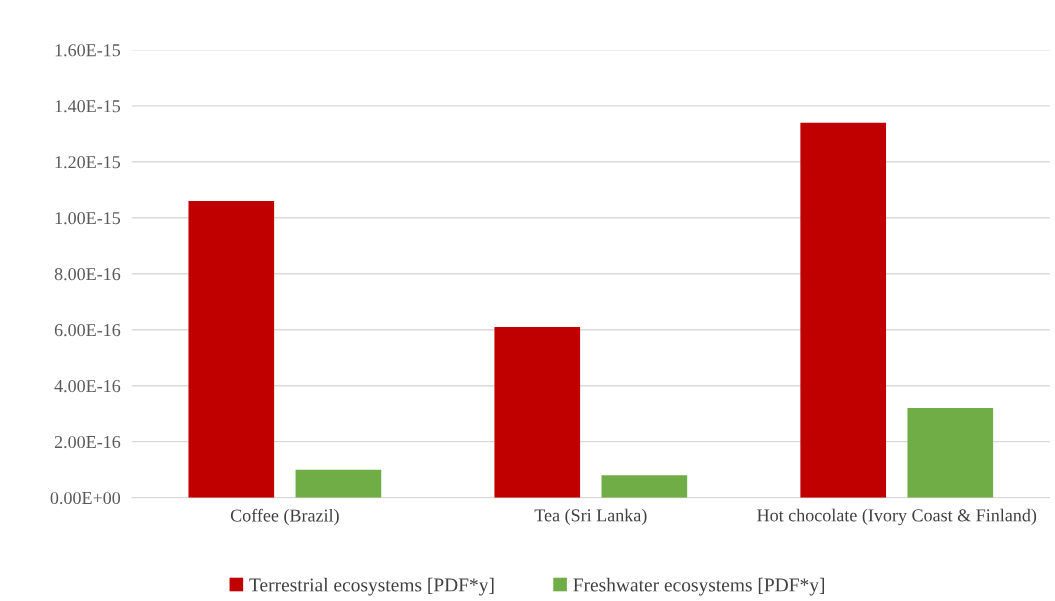 The width and height of the screenshot is (1055, 601). What do you see at coordinates (87, 442) in the screenshot?
I see `y-tick-label: 2.00E-16` at bounding box center [87, 442].